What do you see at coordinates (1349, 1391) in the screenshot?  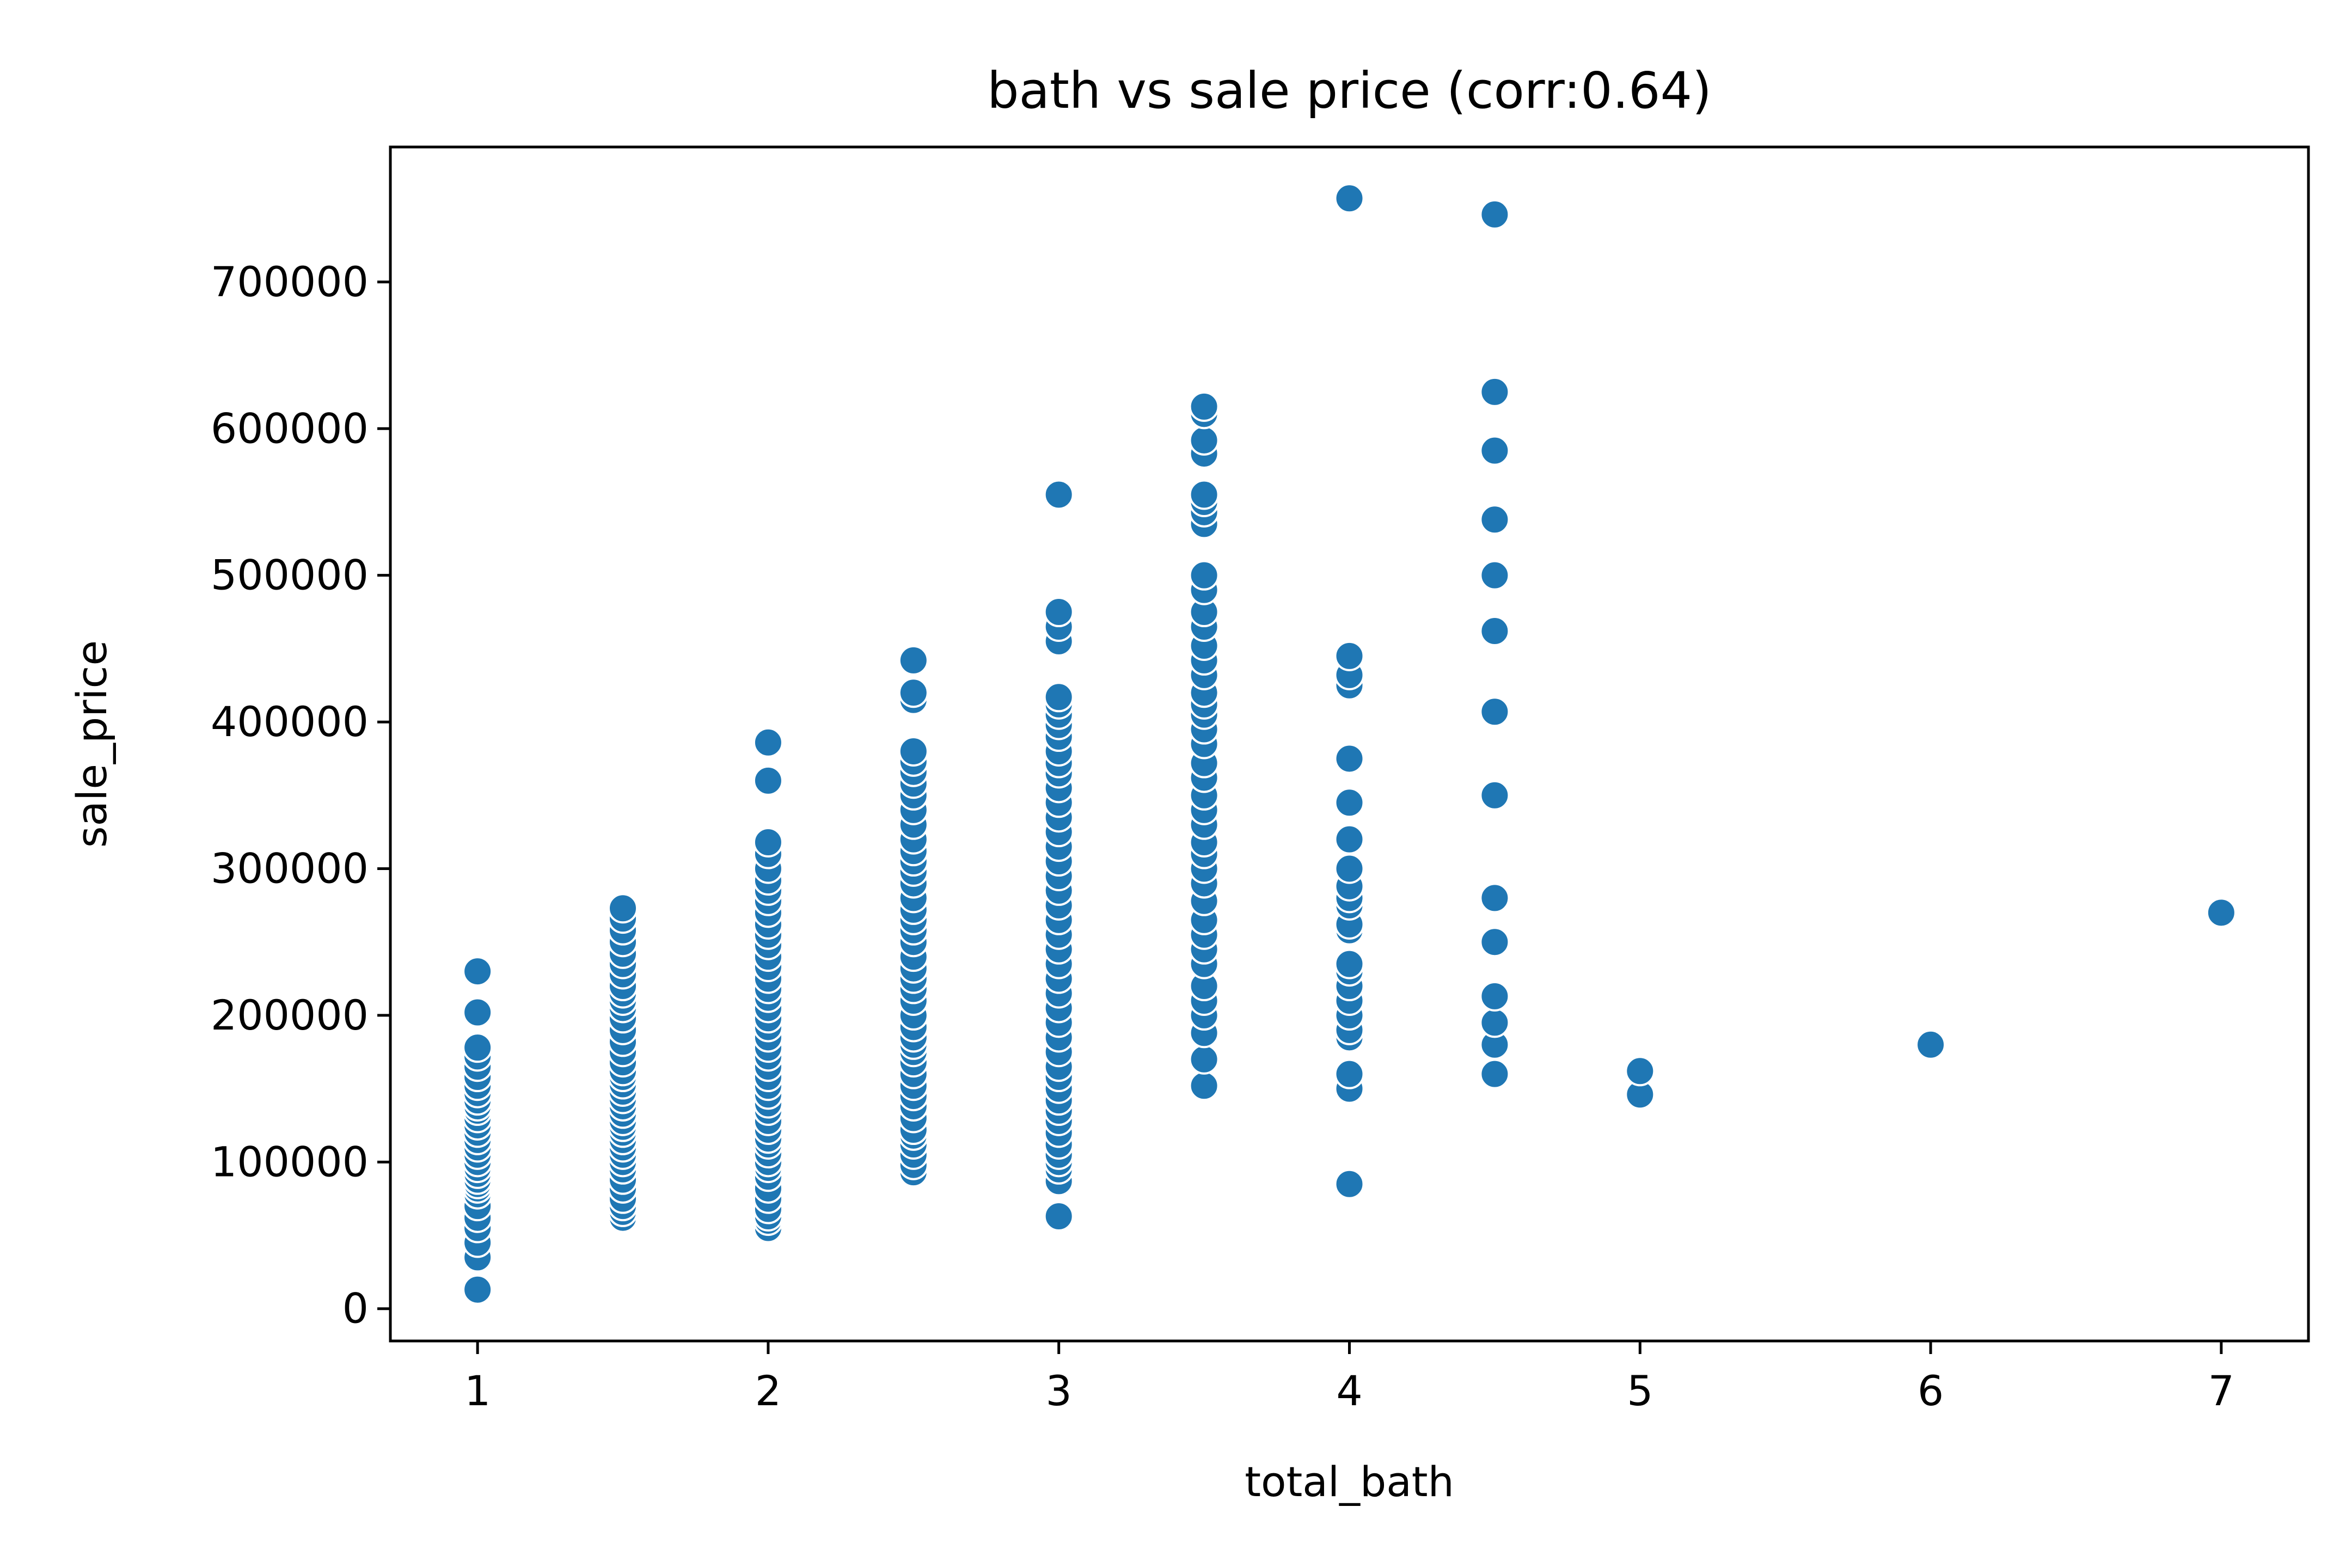 I see `x-tick-label: 4` at bounding box center [1349, 1391].